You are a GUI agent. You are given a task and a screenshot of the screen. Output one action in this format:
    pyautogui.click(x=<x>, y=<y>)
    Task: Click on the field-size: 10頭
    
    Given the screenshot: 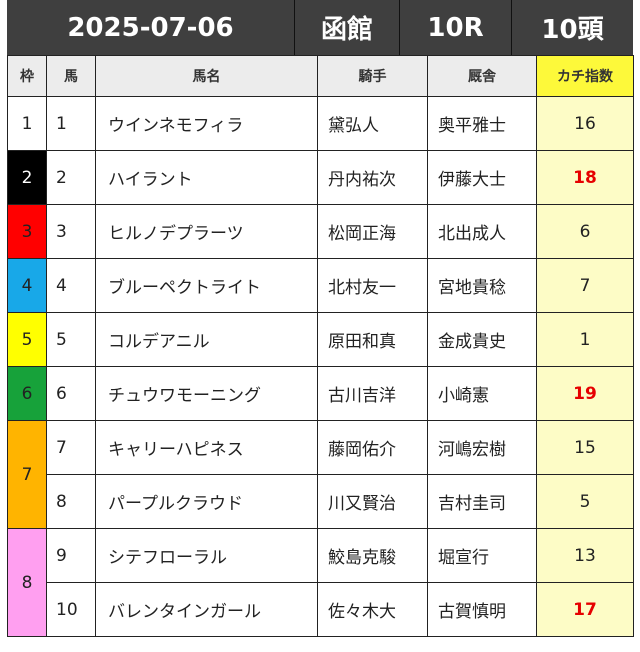 What is the action you would take?
    pyautogui.click(x=572, y=30)
    